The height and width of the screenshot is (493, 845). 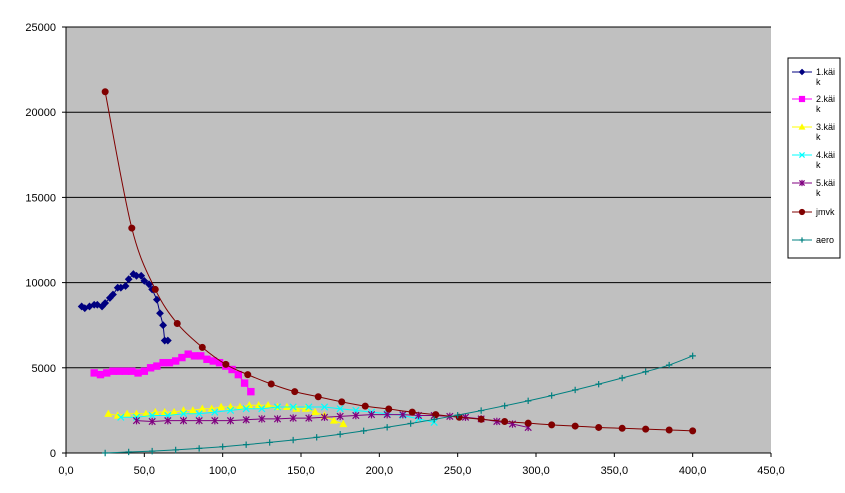 I want to click on x-tick-label: 200,0, so click(x=380, y=471).